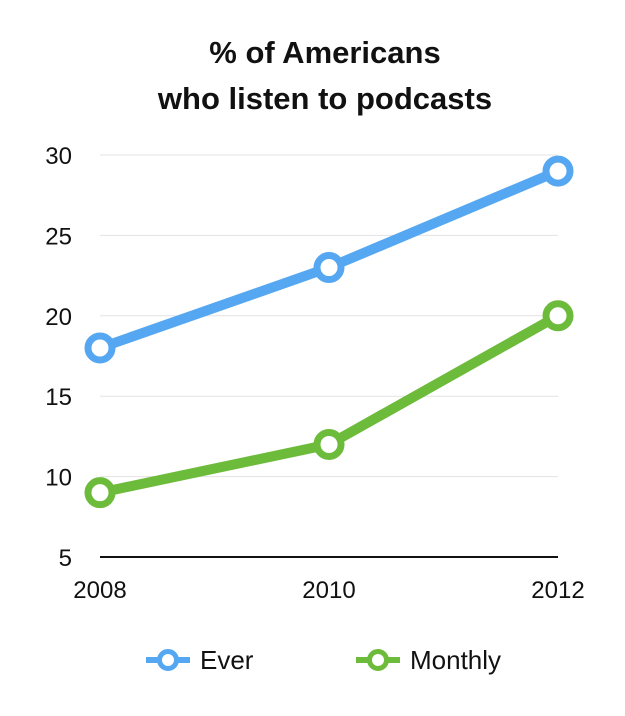 Image resolution: width=625 pixels, height=716 pixels. What do you see at coordinates (227, 659) in the screenshot?
I see `legend-label-ever: Ever` at bounding box center [227, 659].